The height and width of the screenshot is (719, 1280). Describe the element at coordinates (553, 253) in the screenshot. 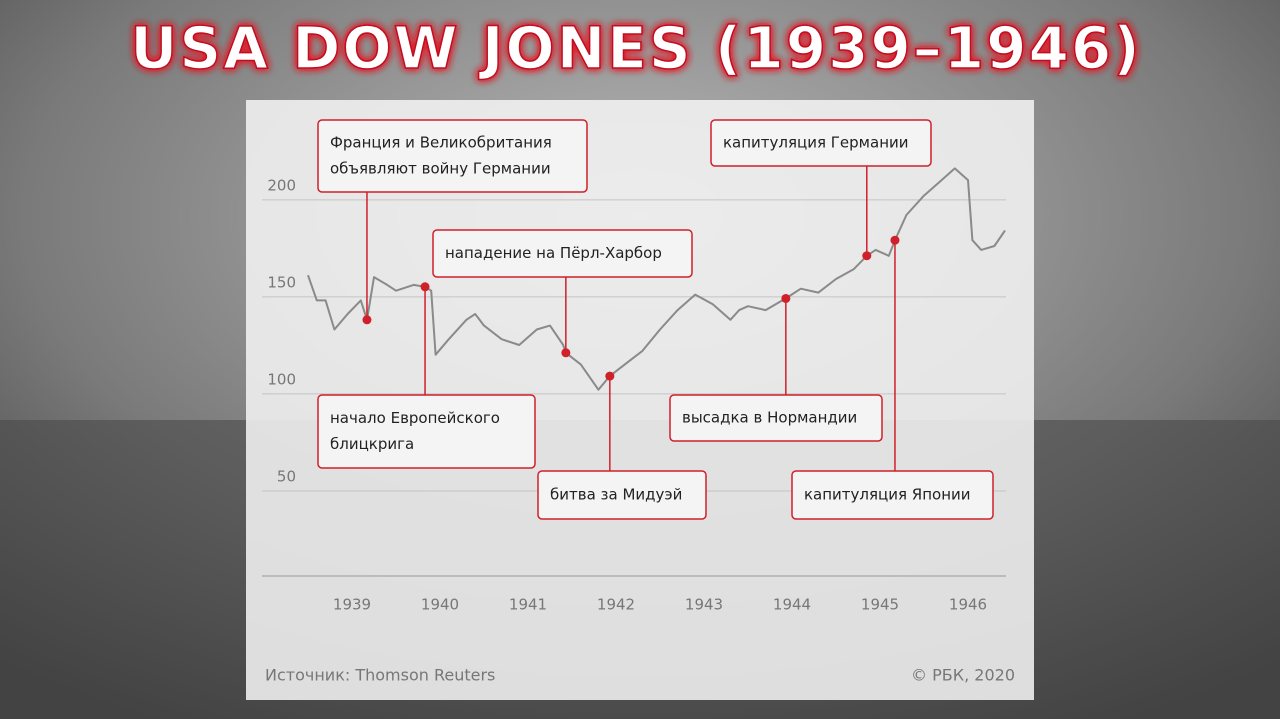

I see `annotation-text: нападение на Пёрл-Харбор` at that location.